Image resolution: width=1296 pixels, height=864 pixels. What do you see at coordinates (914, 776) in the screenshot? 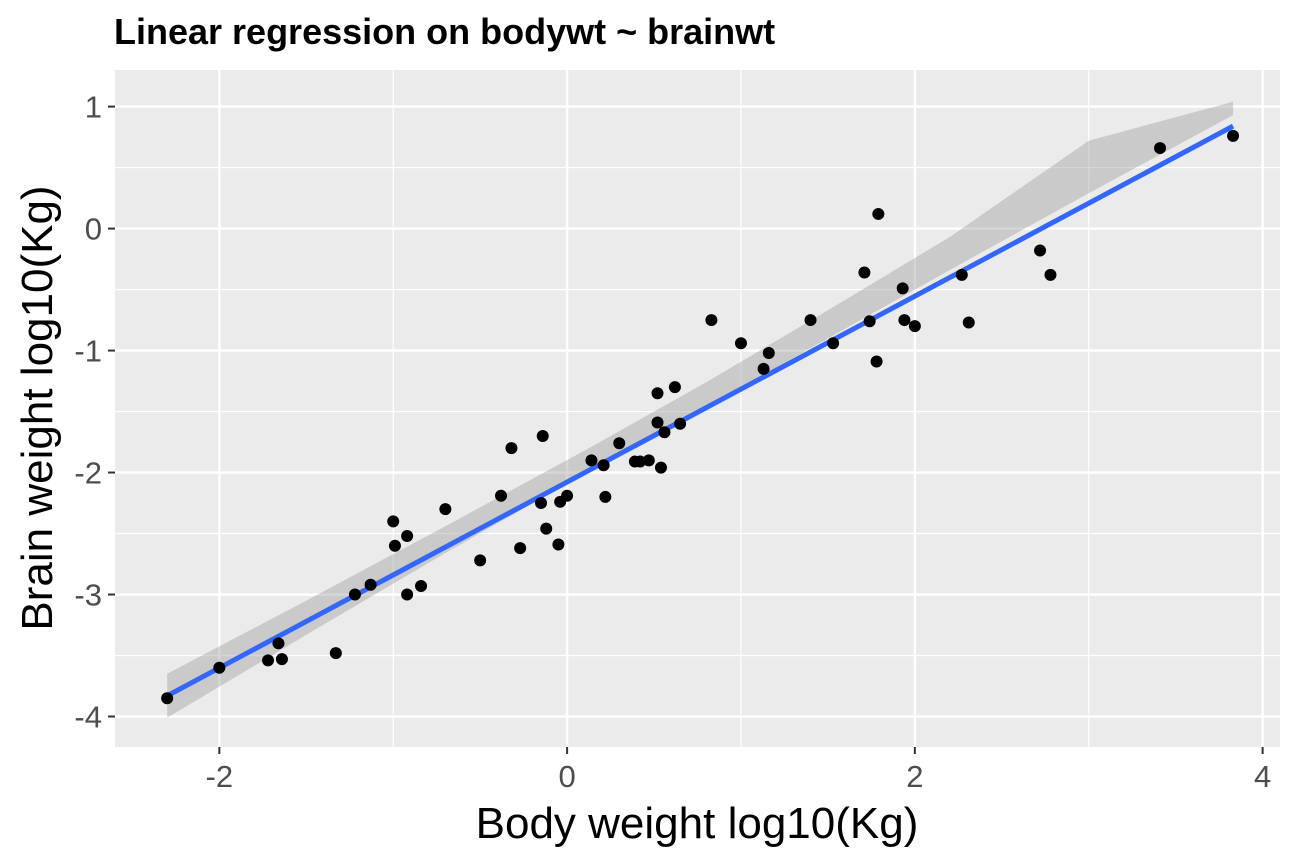
I see `x-tick-label: 2` at bounding box center [914, 776].